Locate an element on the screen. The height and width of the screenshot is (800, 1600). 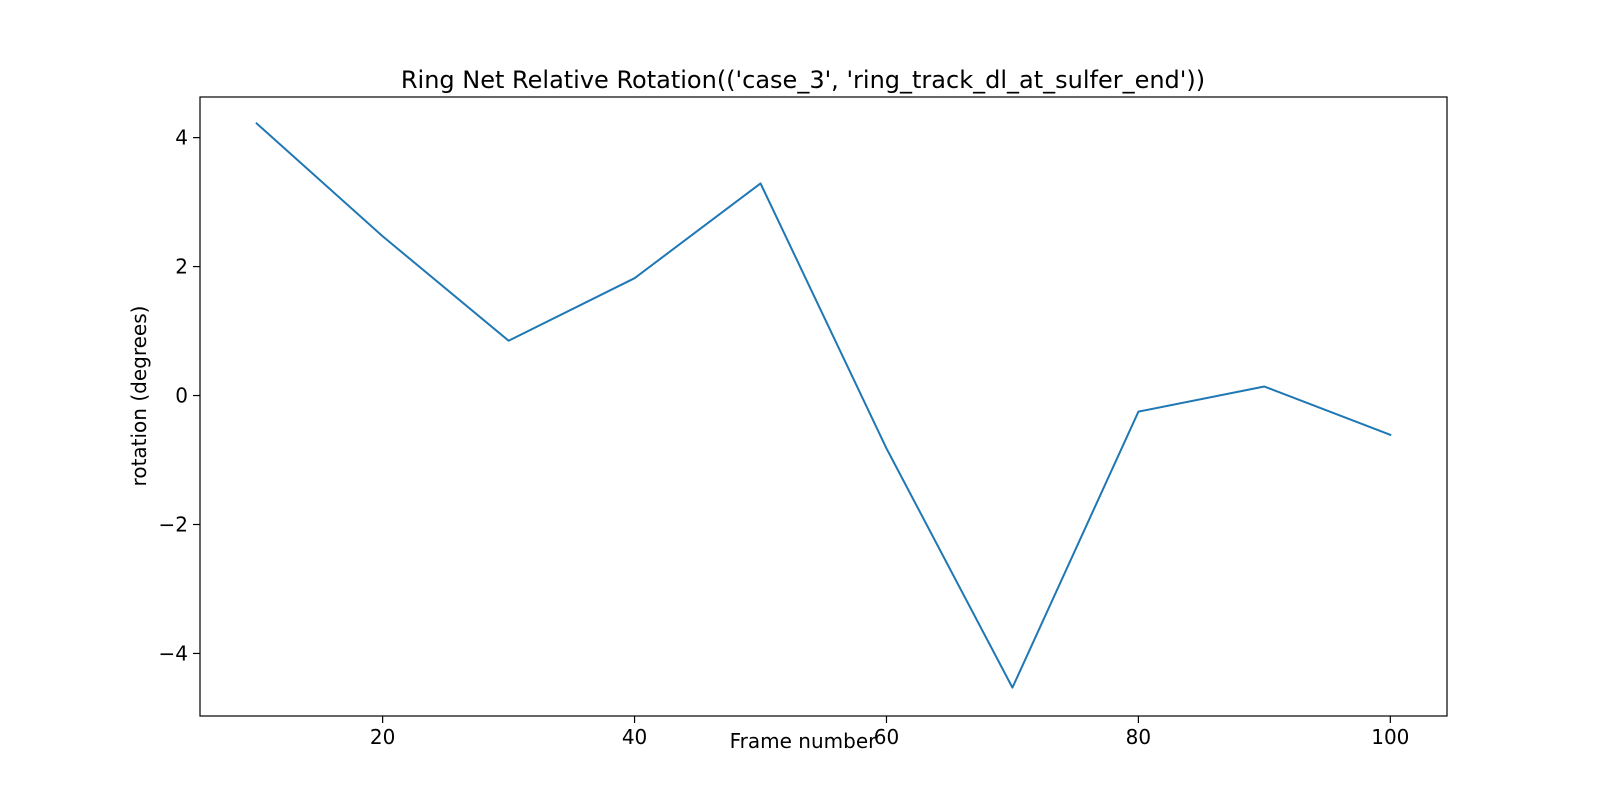
x-axis-label: Frame number is located at coordinates (804, 741).